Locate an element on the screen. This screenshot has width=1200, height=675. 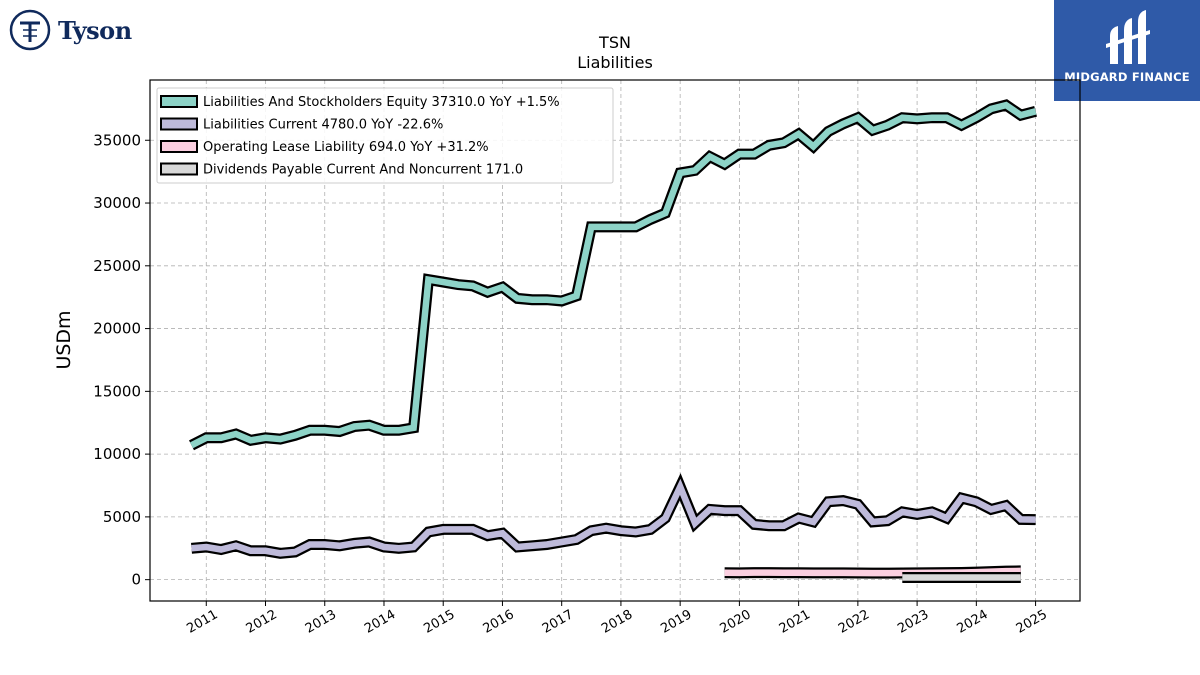
midgard-wordmark: MIDGARD FINANCE is located at coordinates (1127, 77).